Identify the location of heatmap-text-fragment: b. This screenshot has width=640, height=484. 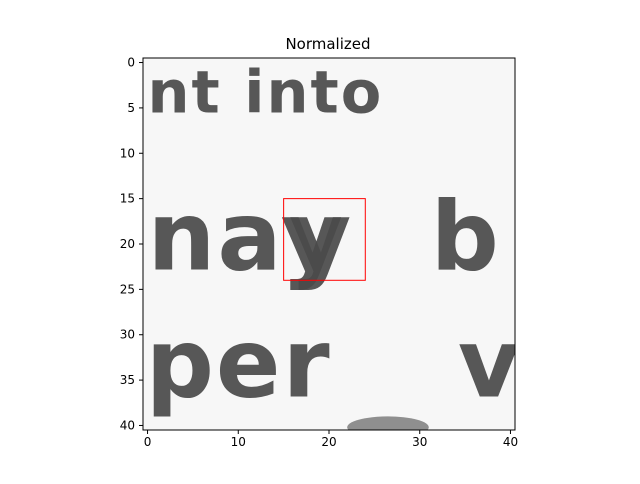
(466, 237).